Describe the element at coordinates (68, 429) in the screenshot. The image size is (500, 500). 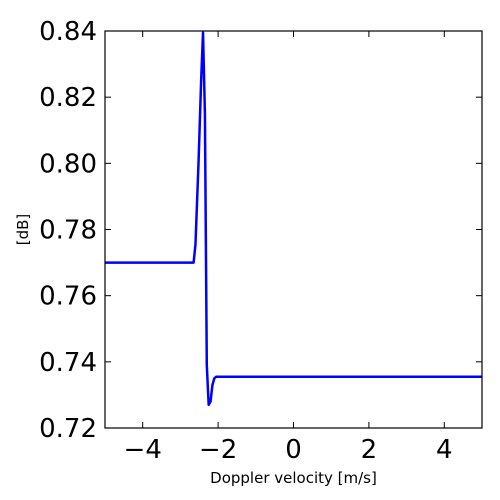
I see `y-tick-label: 0.72` at that location.